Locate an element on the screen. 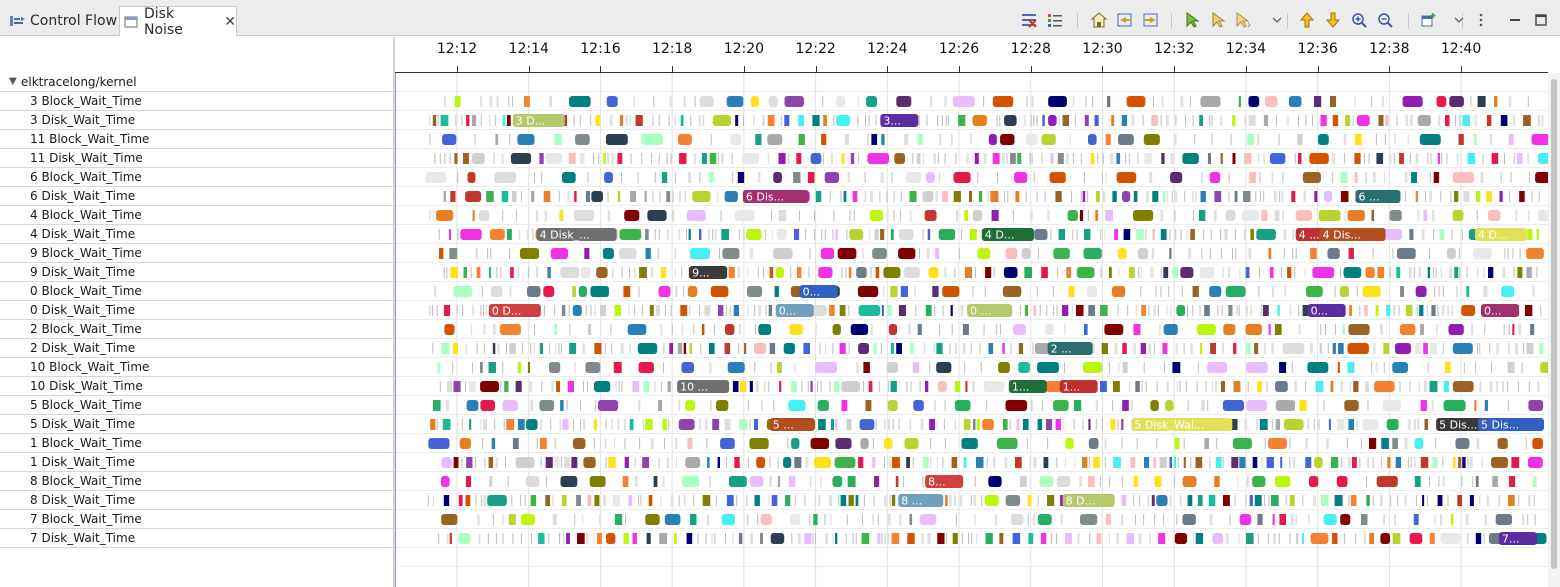  tree-row: 9 Block_Wait_Time is located at coordinates (196, 253).